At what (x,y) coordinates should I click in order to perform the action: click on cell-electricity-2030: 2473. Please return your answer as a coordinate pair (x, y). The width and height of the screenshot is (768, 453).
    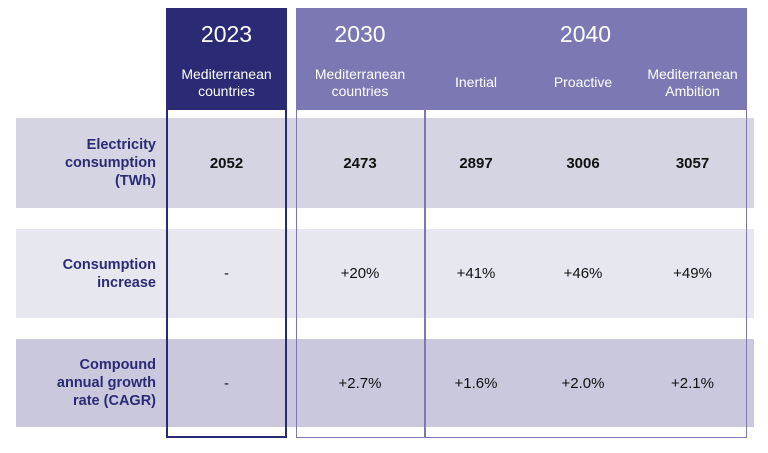
    Looking at the image, I should click on (360, 163).